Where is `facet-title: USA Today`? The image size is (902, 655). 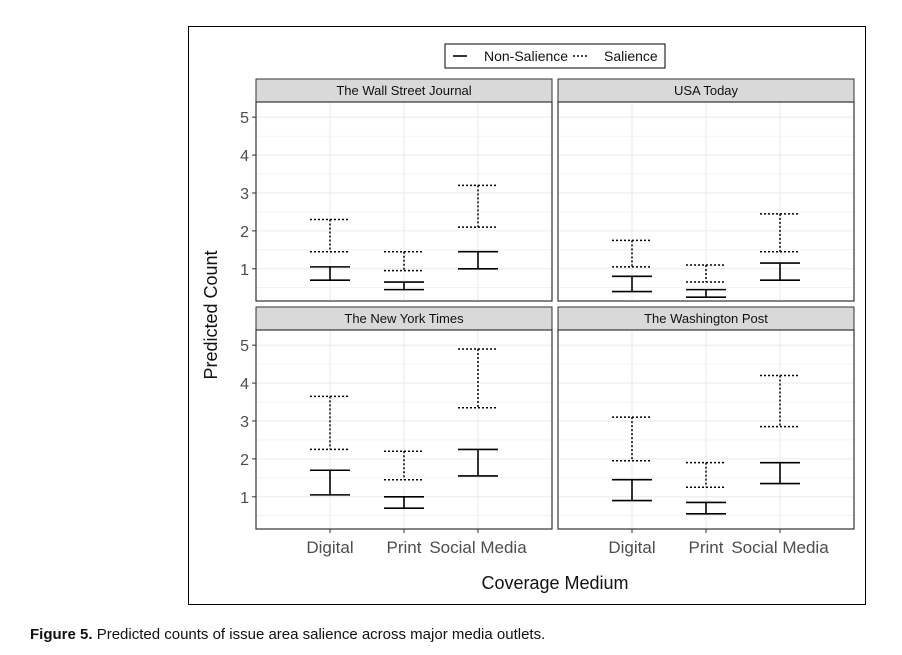
facet-title: USA Today is located at coordinates (706, 90).